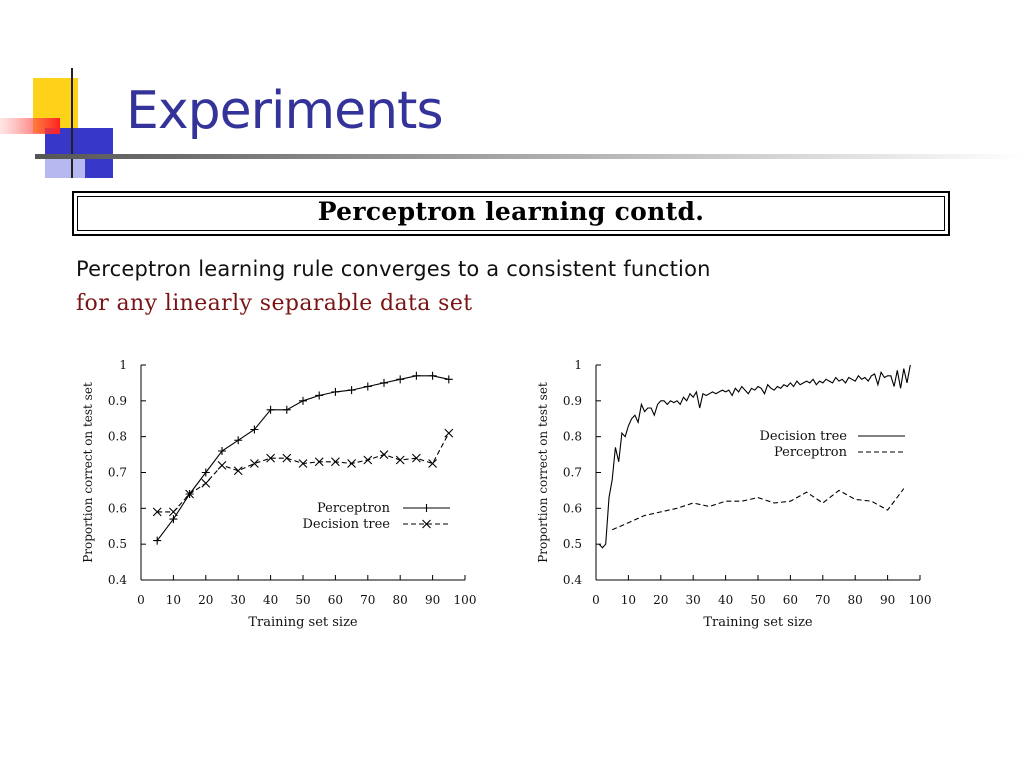  What do you see at coordinates (822, 600) in the screenshot?
I see `chart-1-x-tick-label-7: 70` at bounding box center [822, 600].